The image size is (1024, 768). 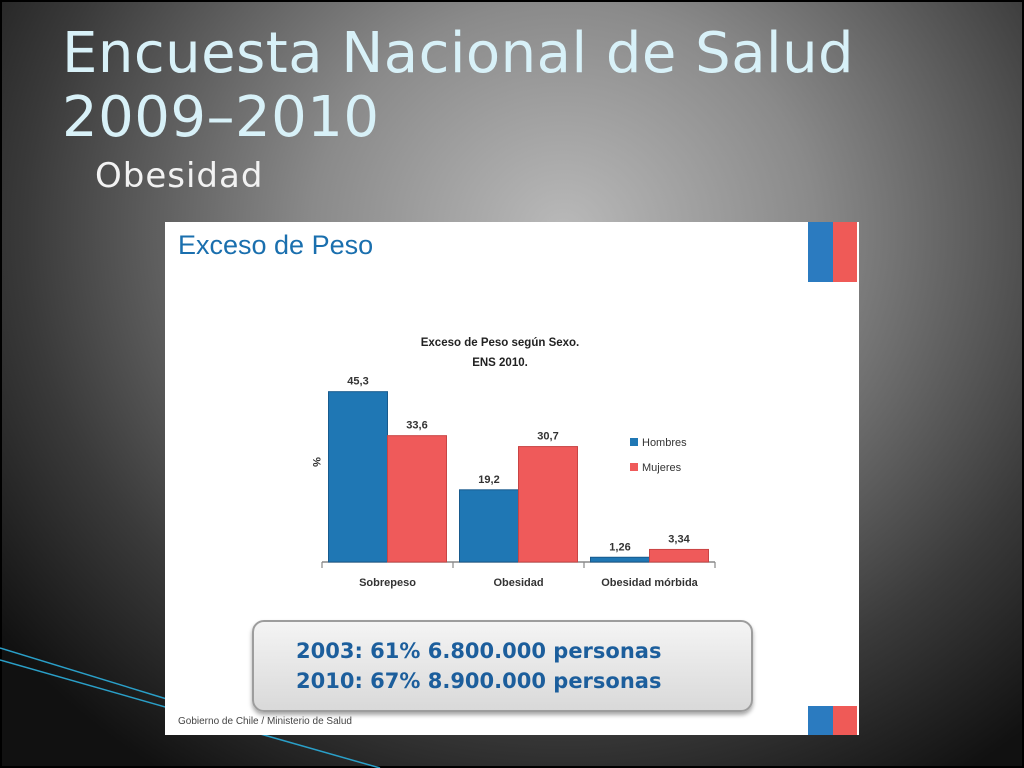 I want to click on data-label: 33,6, so click(x=416, y=426).